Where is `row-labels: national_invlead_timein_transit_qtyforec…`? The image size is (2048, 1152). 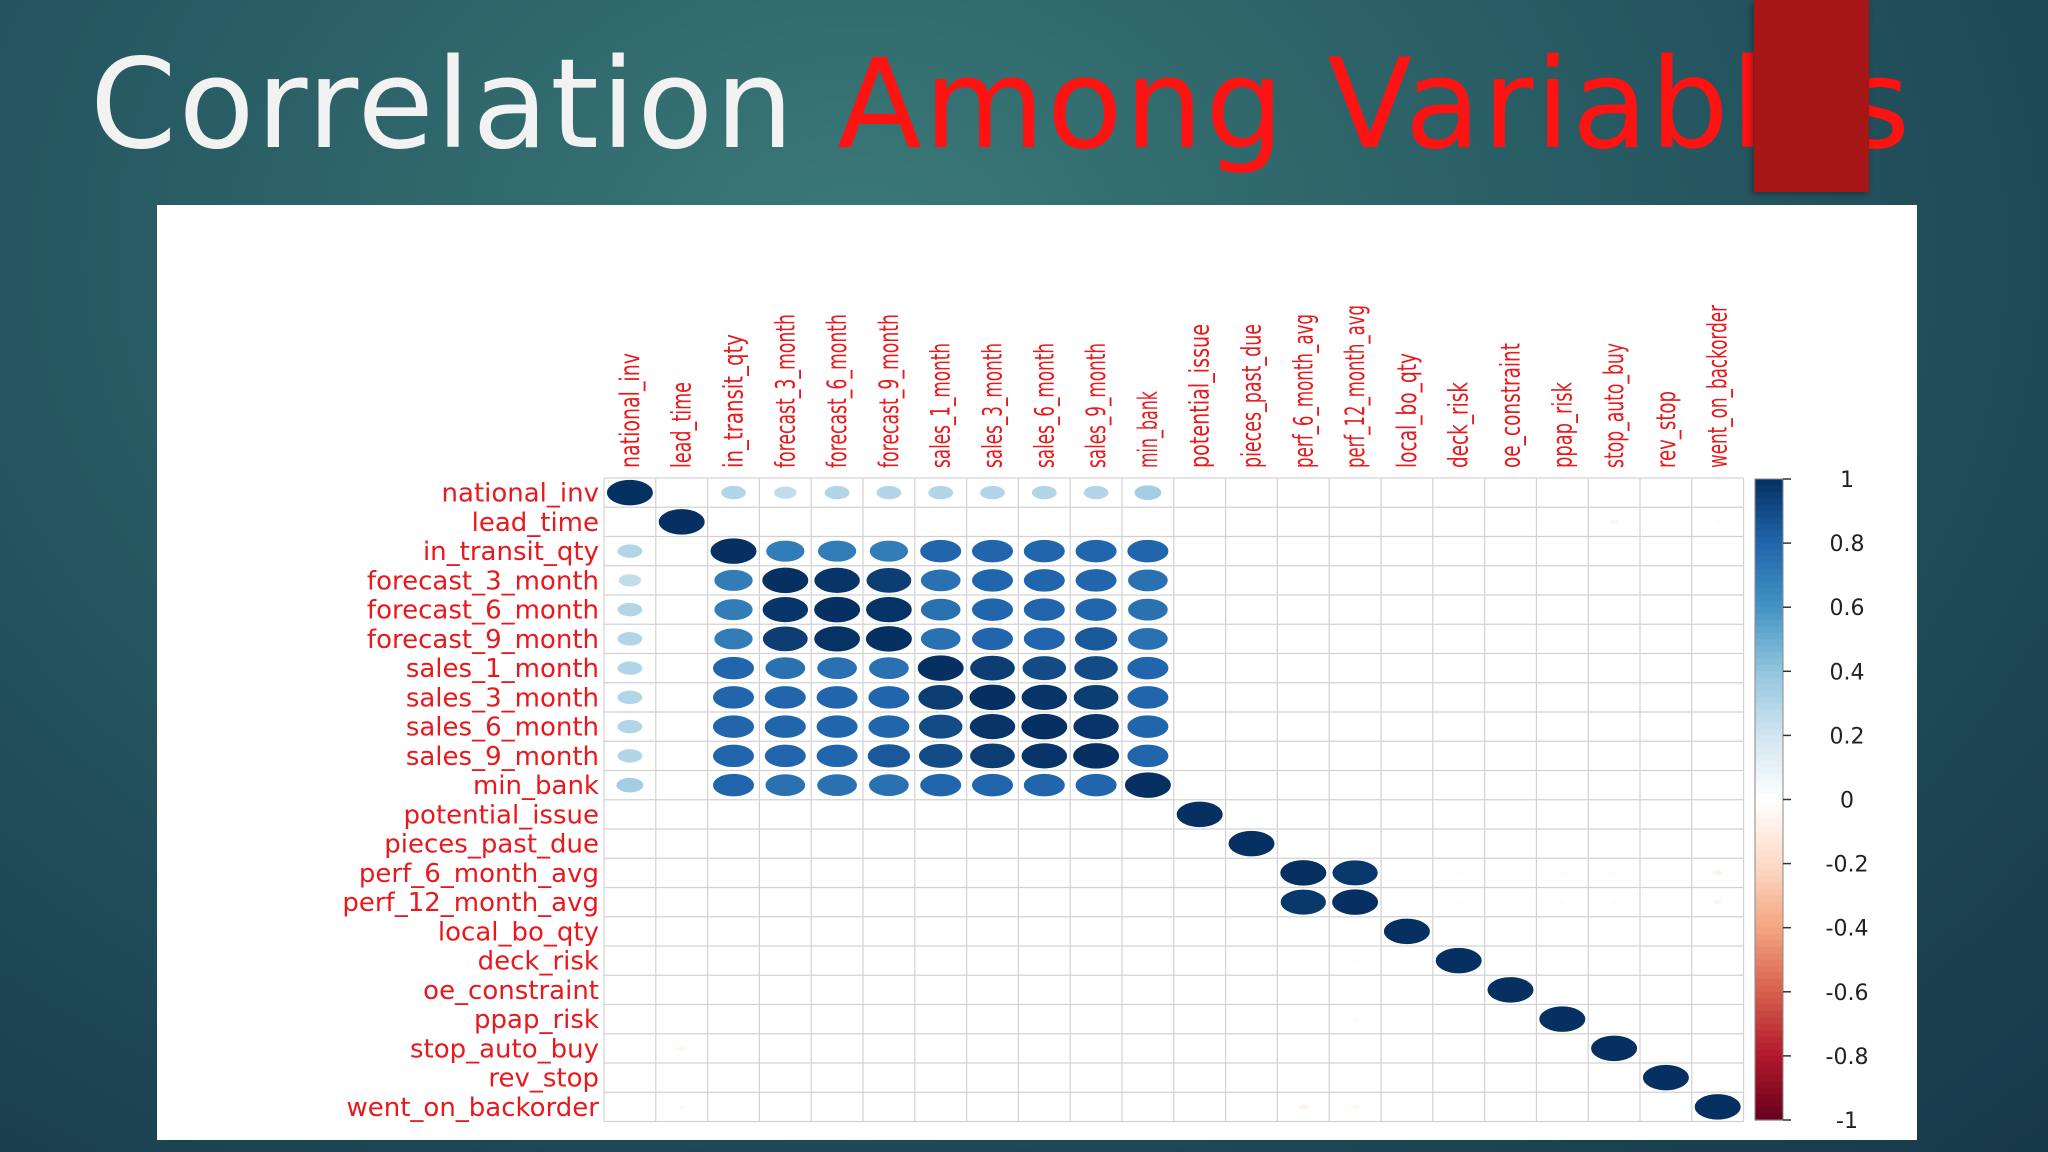 row-labels: national_invlead_timein_transit_qtyforec… is located at coordinates (470, 801).